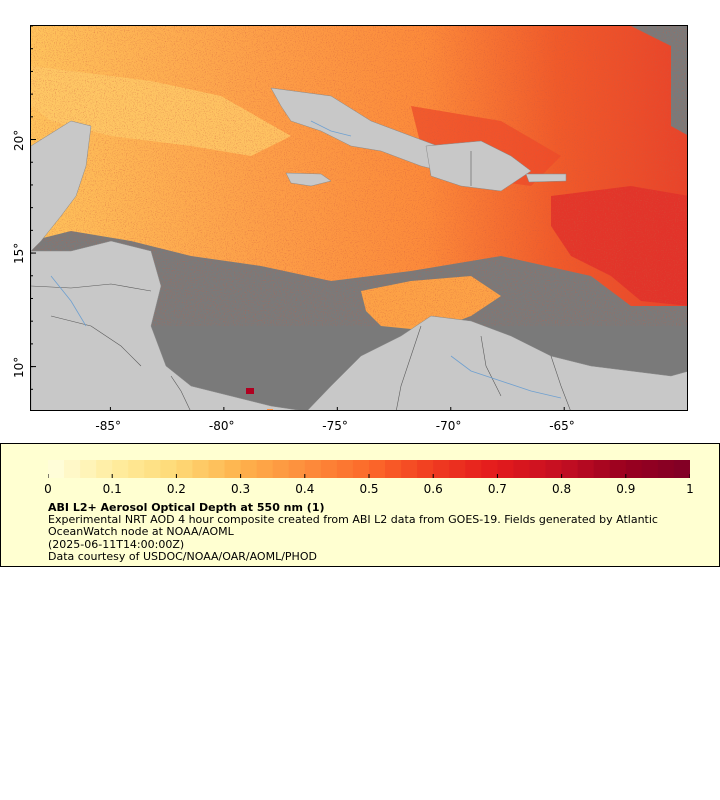 The width and height of the screenshot is (720, 800). Describe the element at coordinates (562, 489) in the screenshot. I see `colorbar-tick-label: 0.8` at that location.